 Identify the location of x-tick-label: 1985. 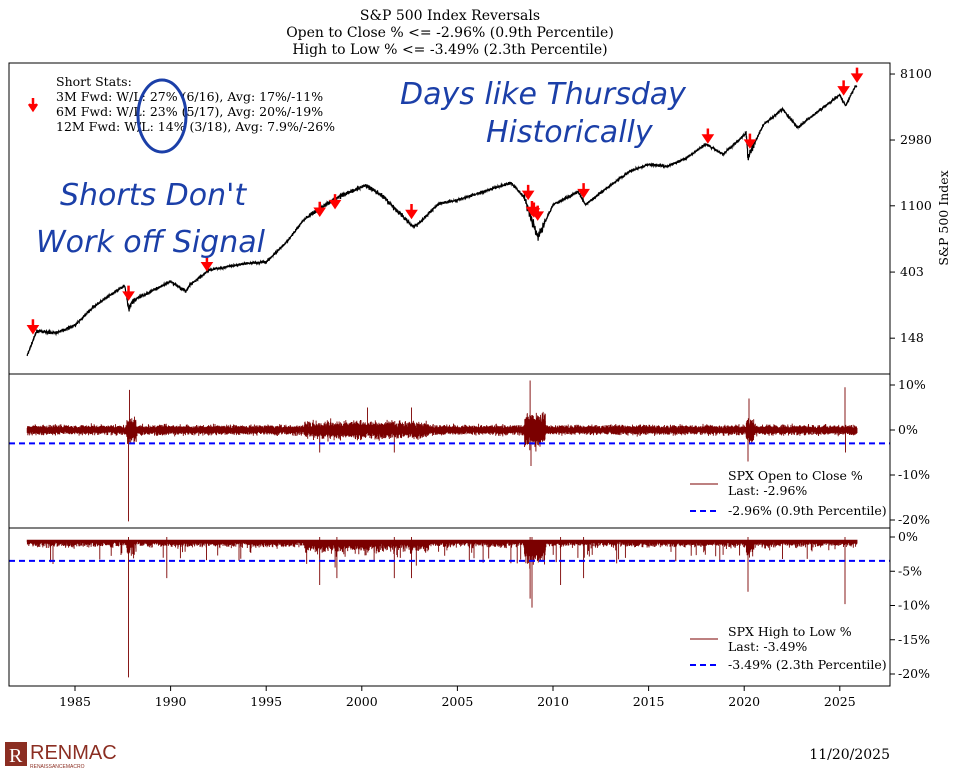
(75, 701).